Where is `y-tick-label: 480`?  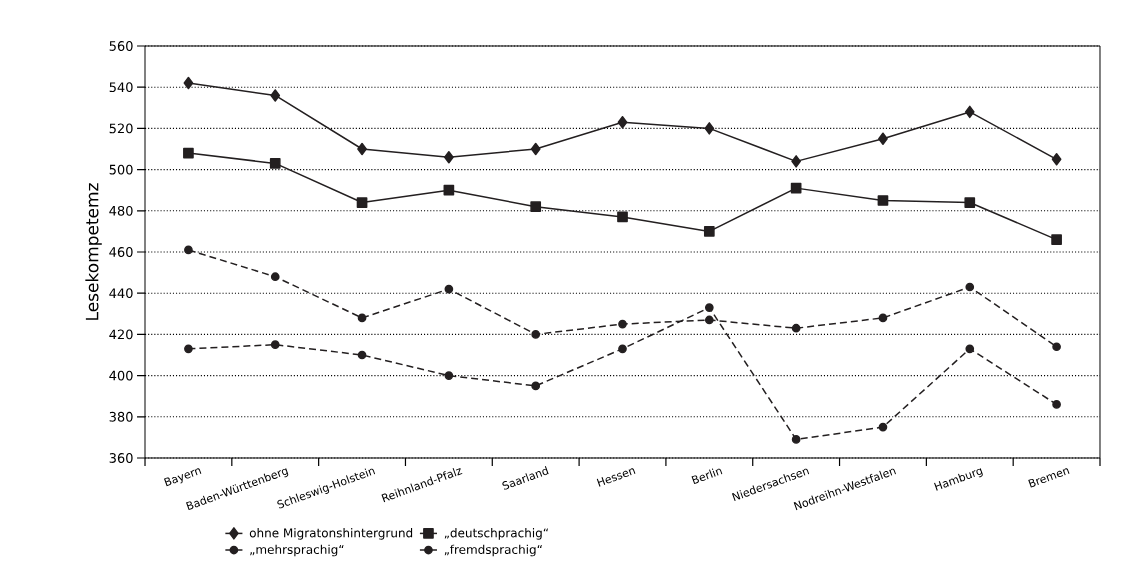
y-tick-label: 480 is located at coordinates (121, 210).